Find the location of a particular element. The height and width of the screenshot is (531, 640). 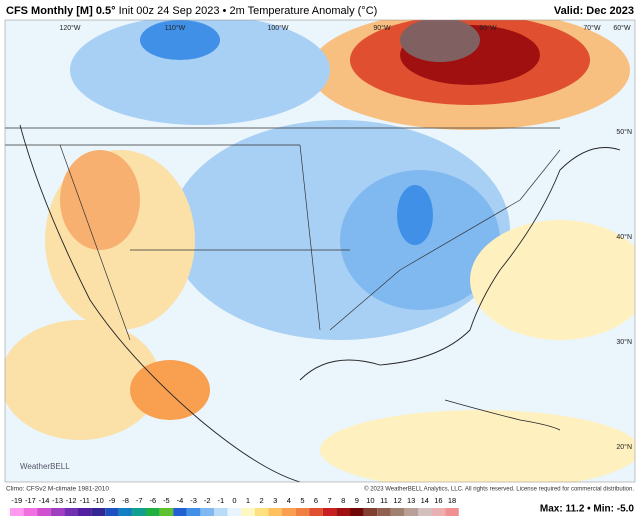

valid: Valid: Dec 2023 is located at coordinates (594, 11).